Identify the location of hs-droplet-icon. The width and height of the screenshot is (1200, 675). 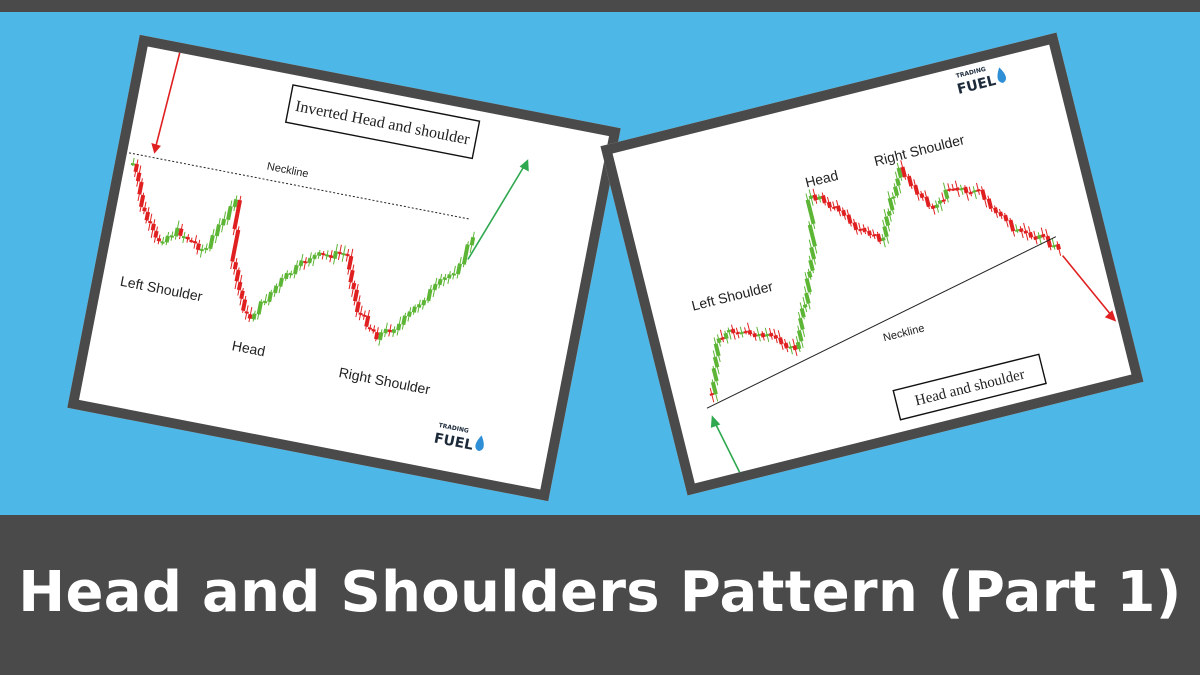
(1001, 75).